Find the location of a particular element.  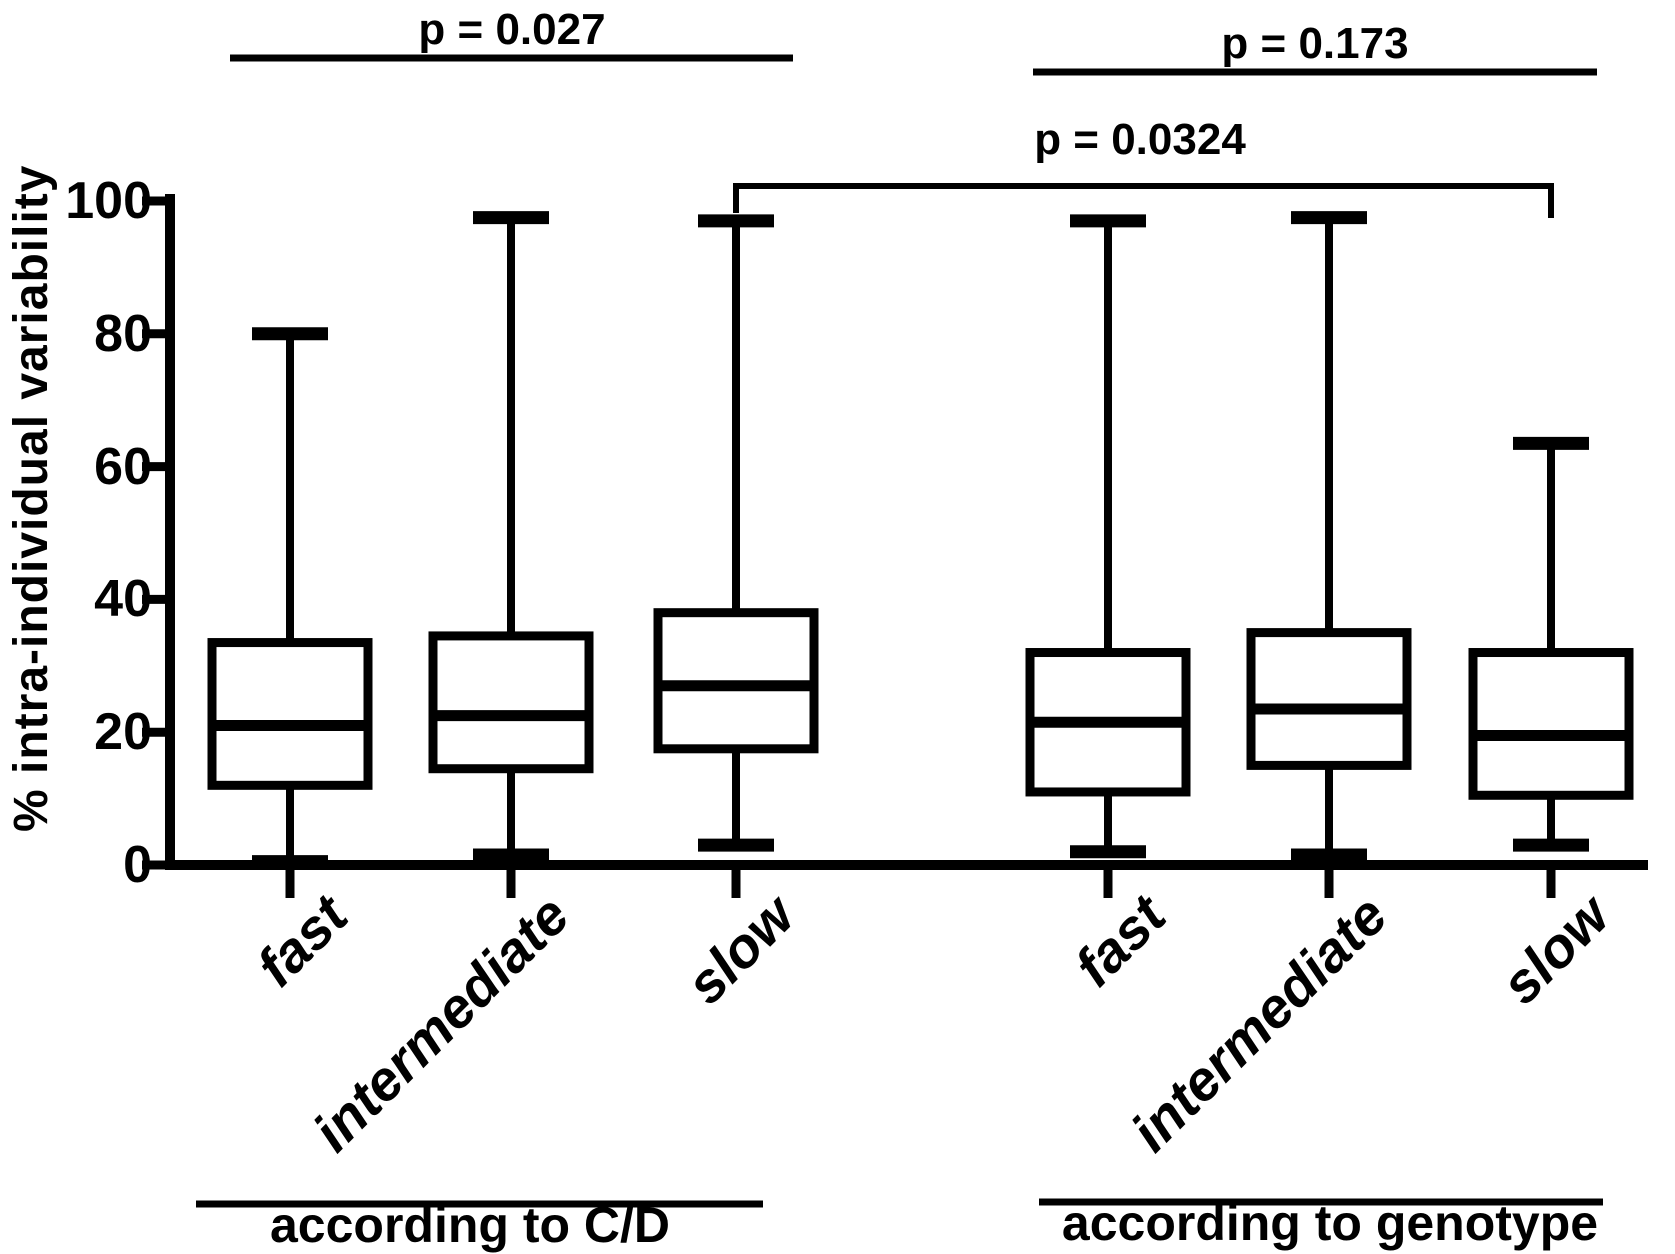

box-iqr-cd-fast is located at coordinates (290, 714).